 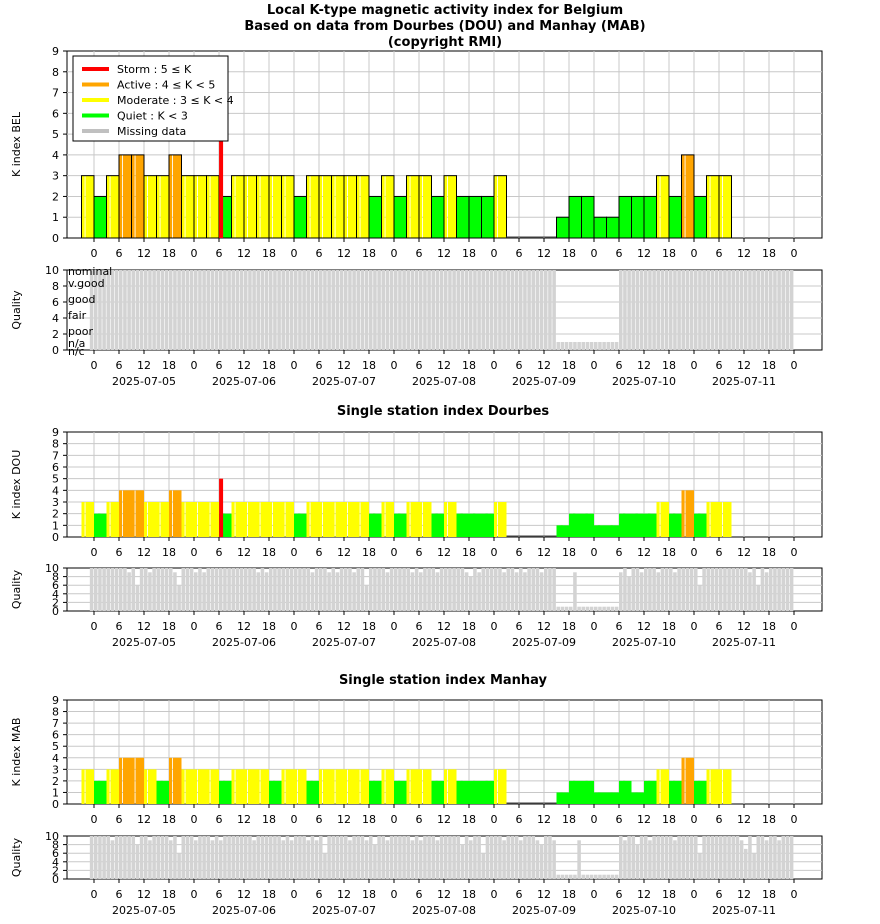 What do you see at coordinates (119, 894) in the screenshot?
I see `mabq-xtick-label: 6` at bounding box center [119, 894].